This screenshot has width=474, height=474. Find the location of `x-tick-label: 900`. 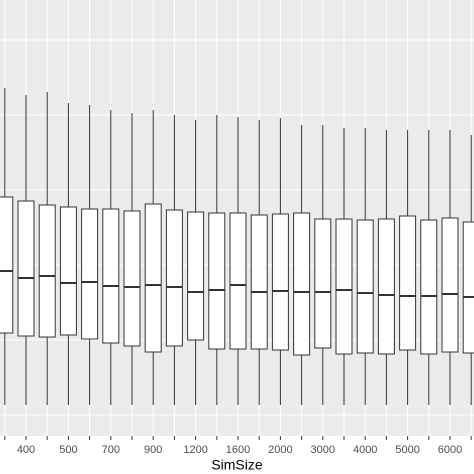

x-tick-label: 900 is located at coordinates (153, 450).